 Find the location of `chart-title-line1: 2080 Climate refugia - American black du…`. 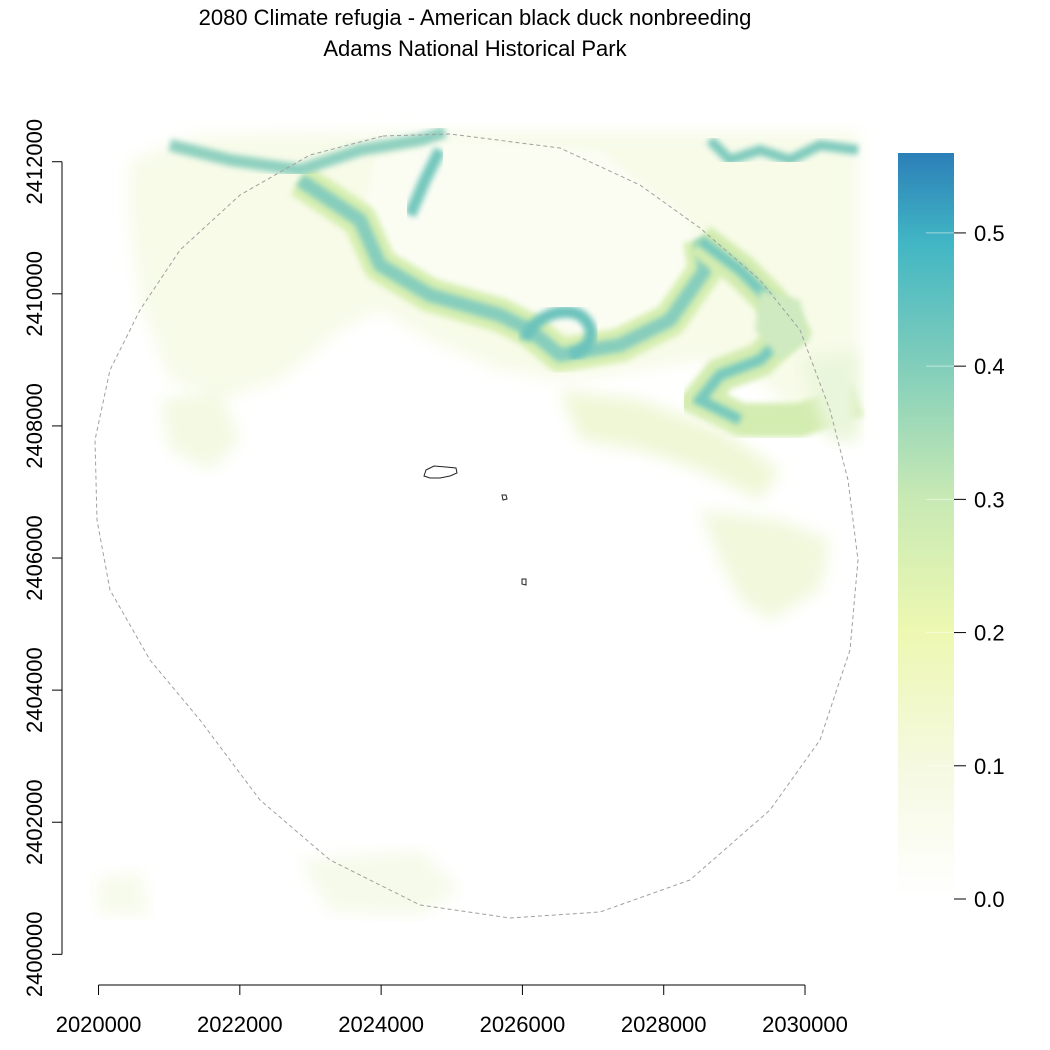

chart-title-line1: 2080 Climate refugia - American black du… is located at coordinates (475, 17).